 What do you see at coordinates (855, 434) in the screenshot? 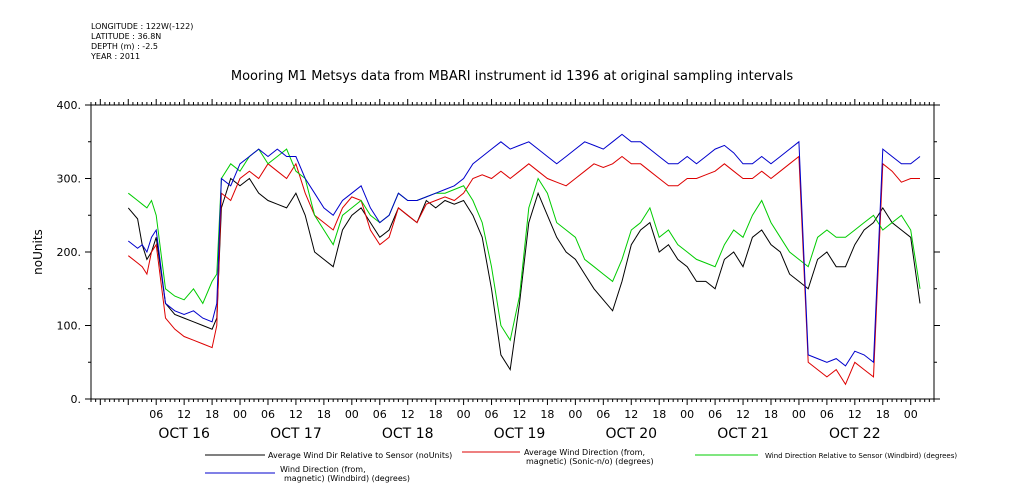
I see `x-day-label: OCT 22` at bounding box center [855, 434].